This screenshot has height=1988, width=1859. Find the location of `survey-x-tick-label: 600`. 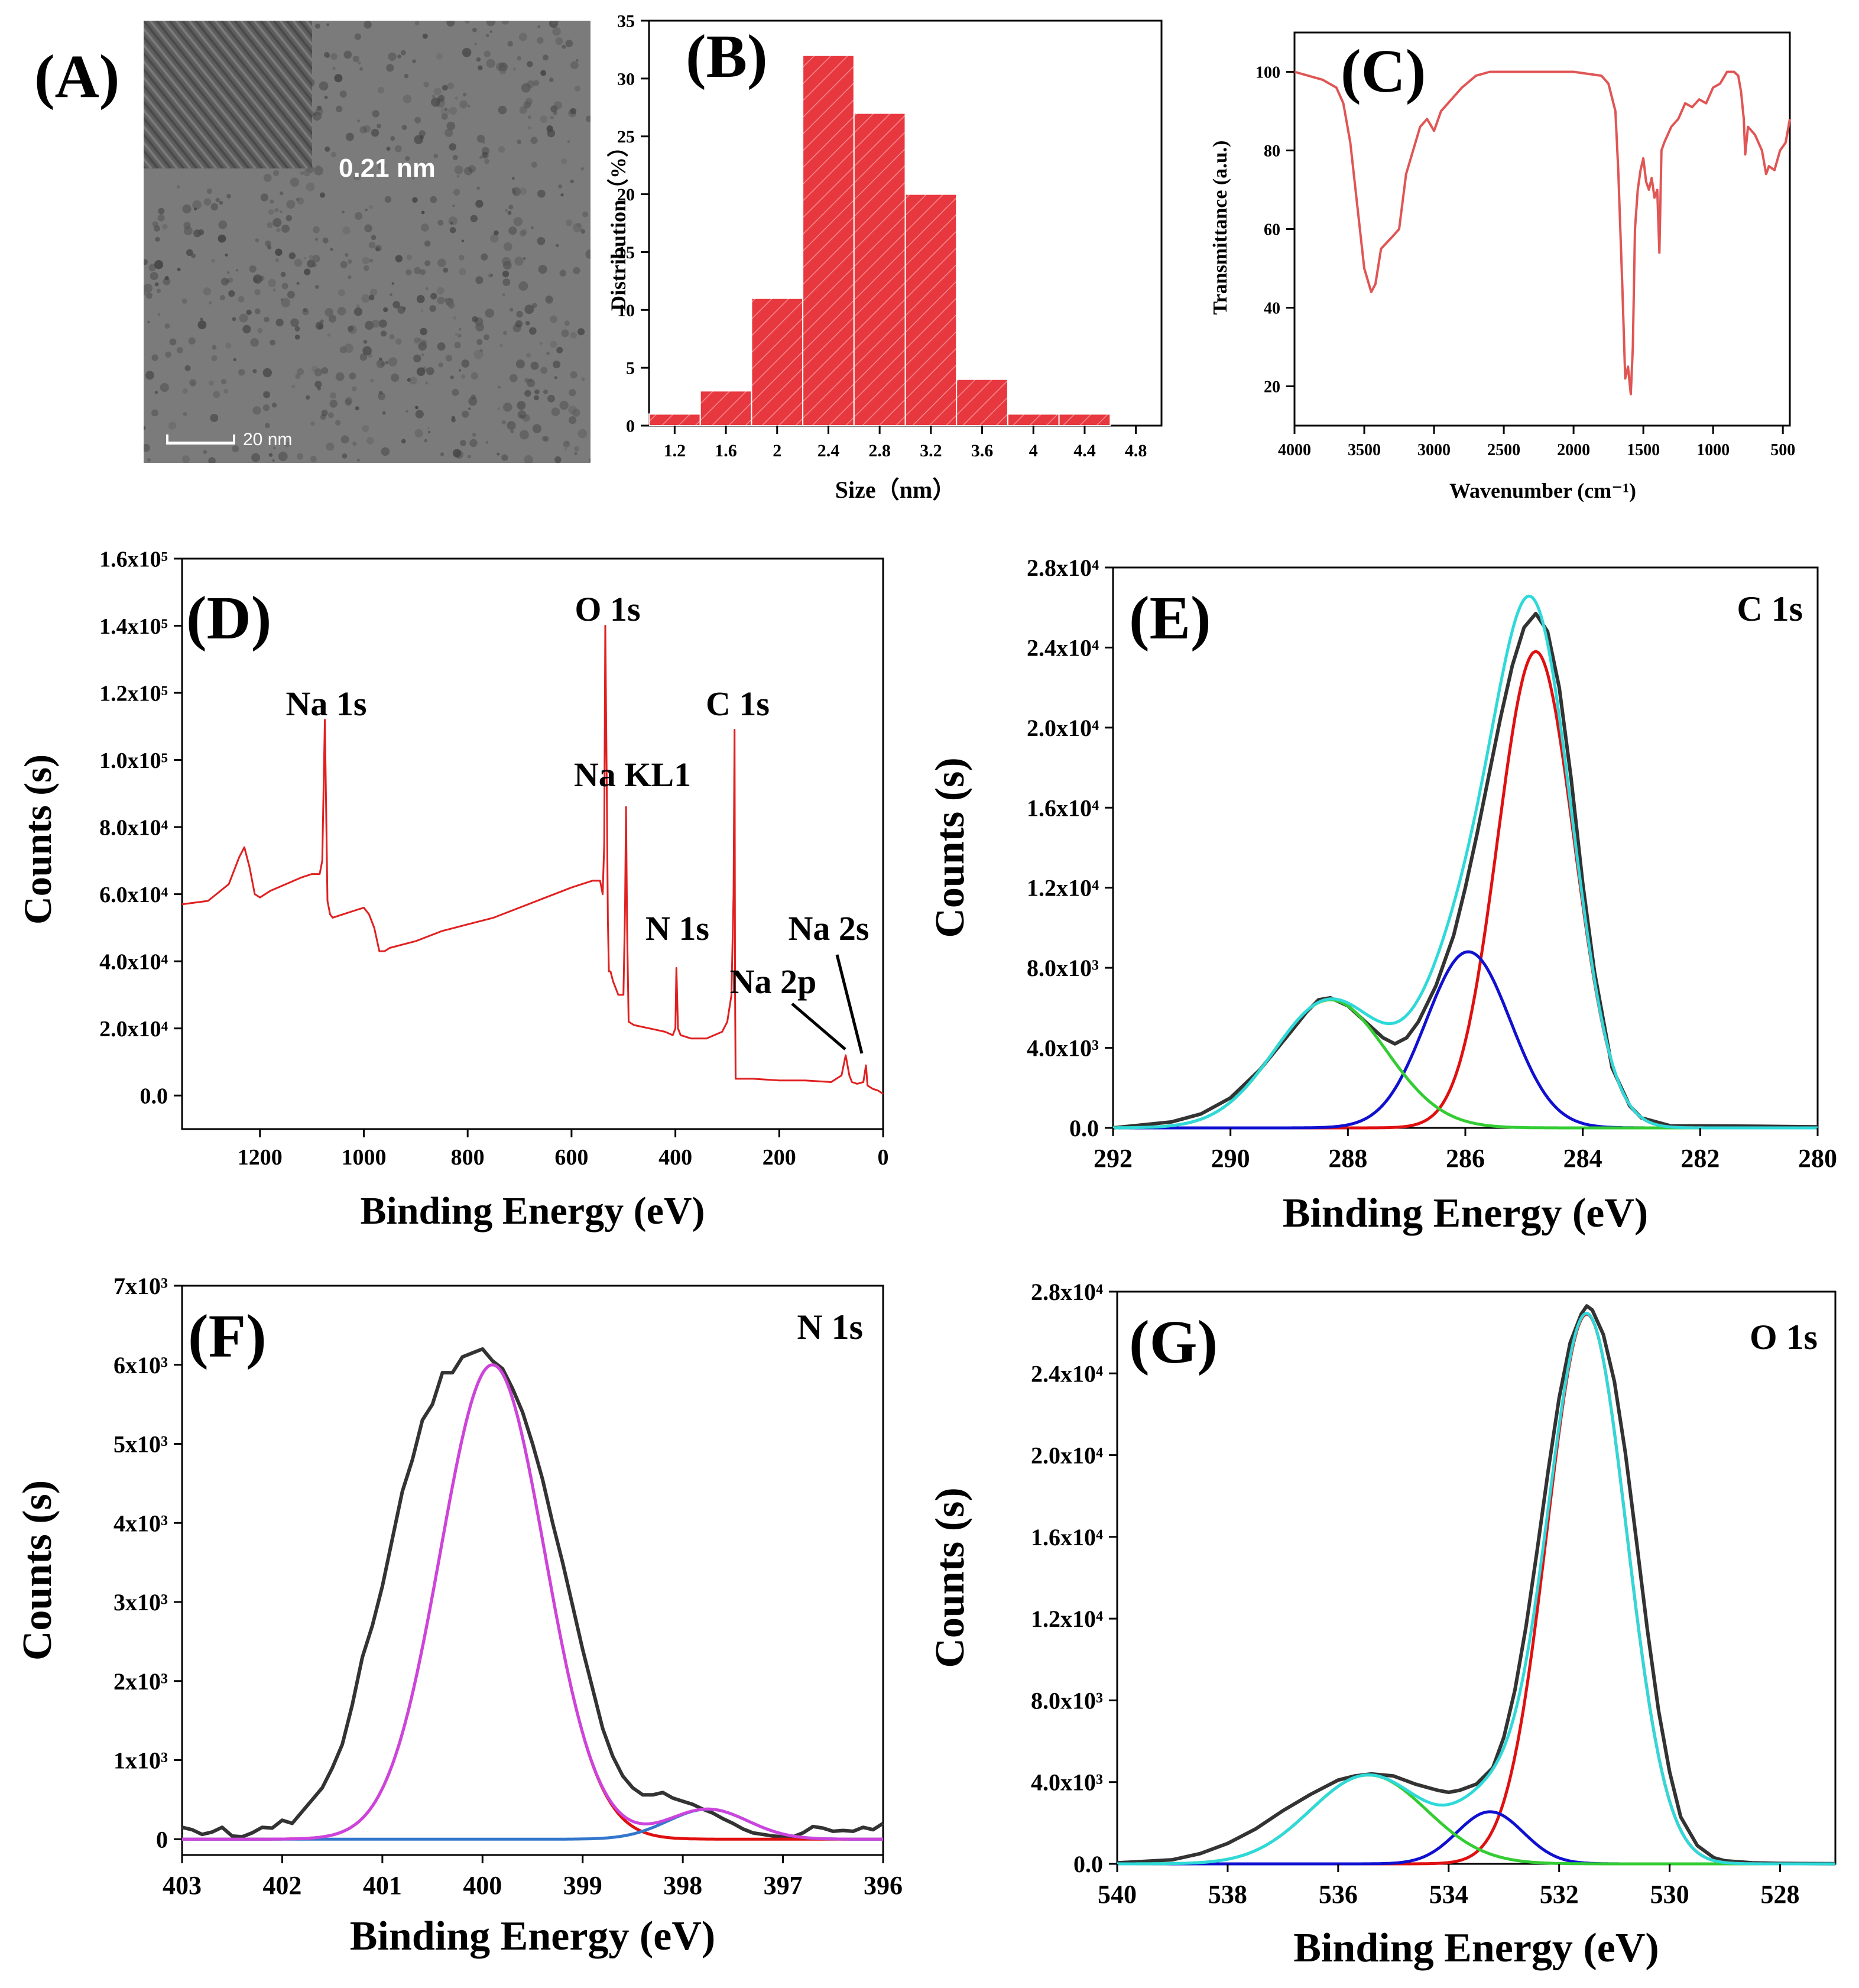

survey-x-tick-label: 600 is located at coordinates (571, 1157).